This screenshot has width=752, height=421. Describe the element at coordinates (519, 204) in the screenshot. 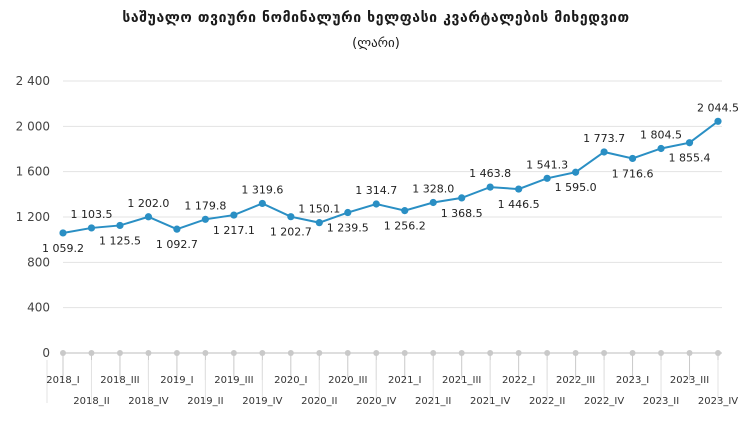

I see `data-label: 1 446.5` at that location.